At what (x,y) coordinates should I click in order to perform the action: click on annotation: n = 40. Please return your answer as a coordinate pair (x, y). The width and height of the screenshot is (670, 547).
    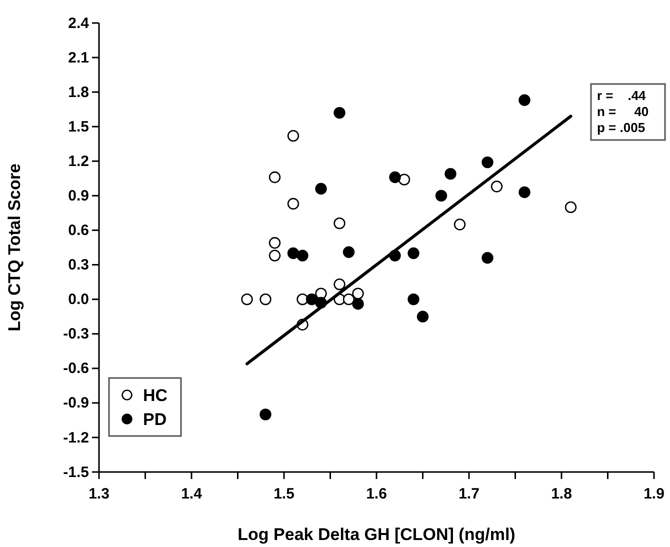
    Looking at the image, I should click on (623, 111).